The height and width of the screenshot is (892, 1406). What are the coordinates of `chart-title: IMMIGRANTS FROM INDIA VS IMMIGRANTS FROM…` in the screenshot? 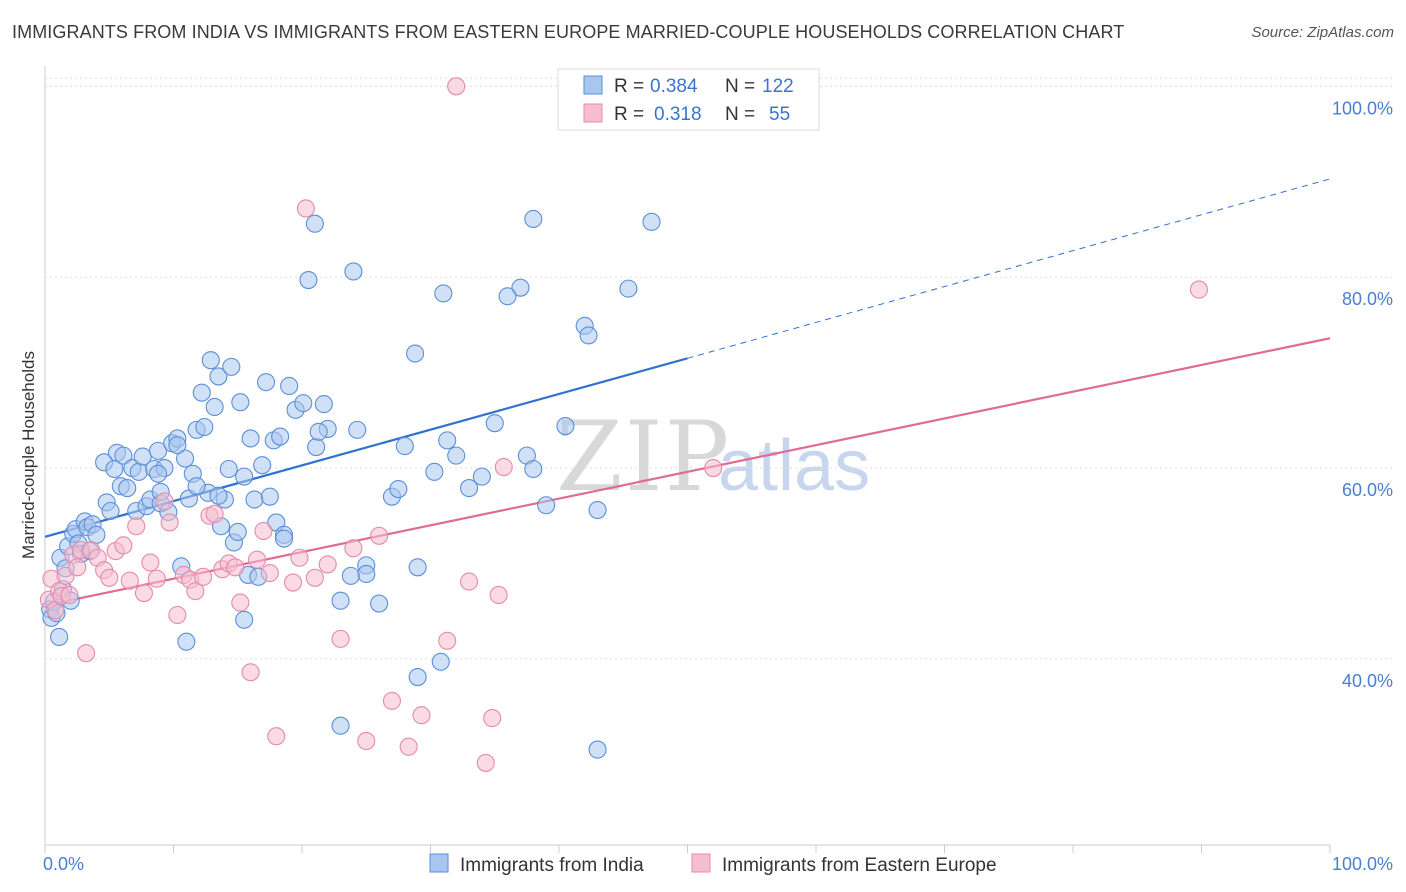 It's located at (568, 32).